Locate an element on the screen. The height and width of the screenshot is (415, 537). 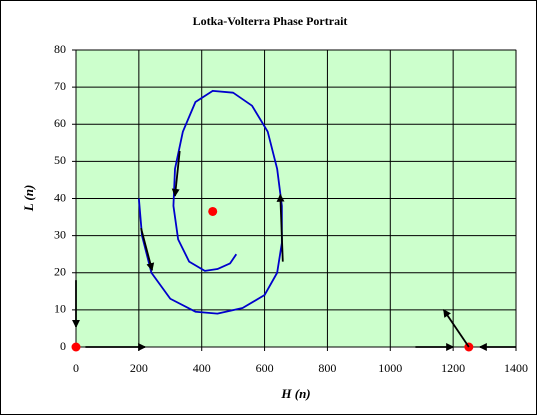
y-tick-label: 50 is located at coordinates (60, 160).